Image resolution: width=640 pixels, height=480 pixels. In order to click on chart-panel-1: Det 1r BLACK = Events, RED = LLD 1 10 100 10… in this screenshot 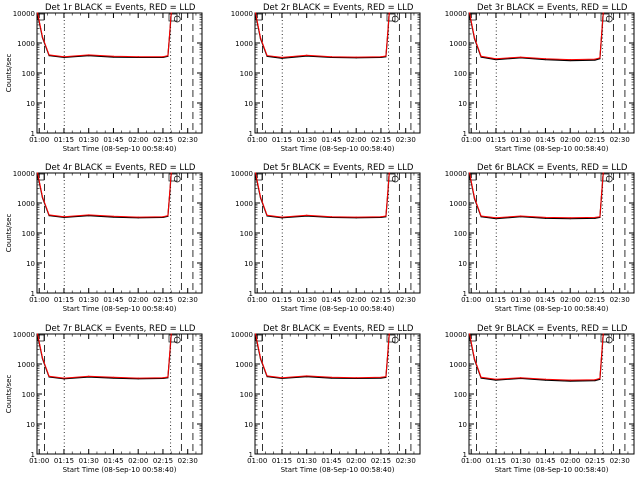, I will do `click(104, 78)`.